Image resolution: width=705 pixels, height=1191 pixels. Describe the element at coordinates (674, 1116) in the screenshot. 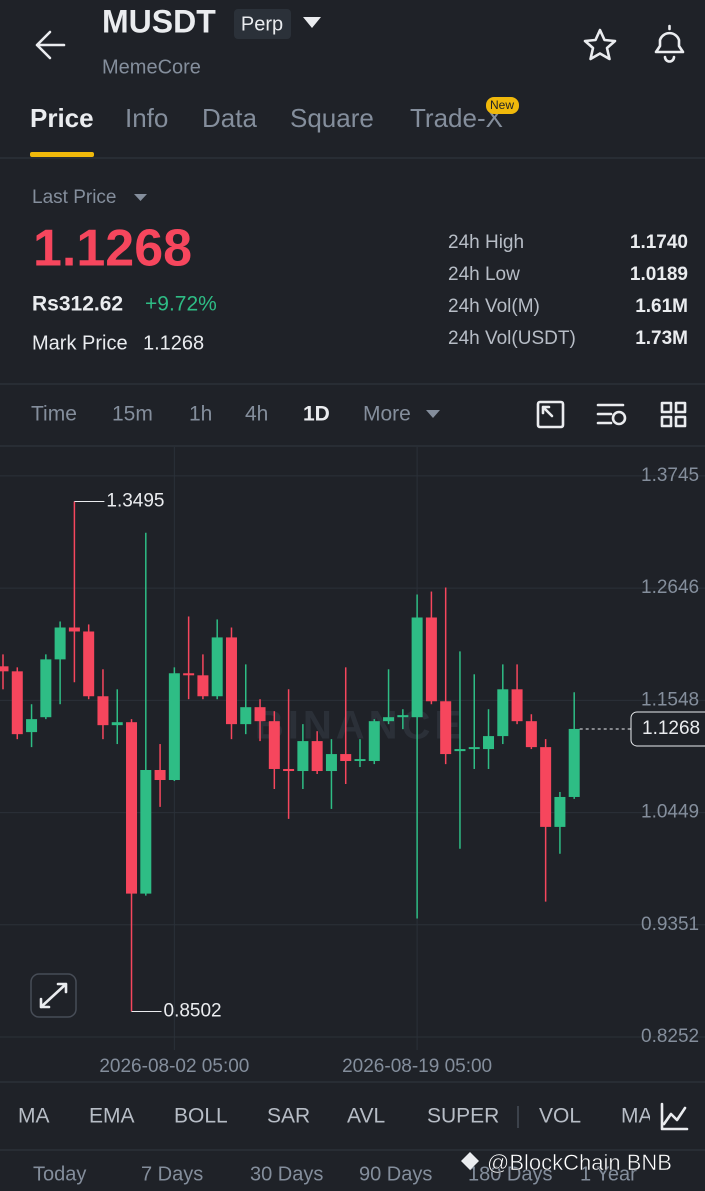

I see `indicator-settings` at that location.